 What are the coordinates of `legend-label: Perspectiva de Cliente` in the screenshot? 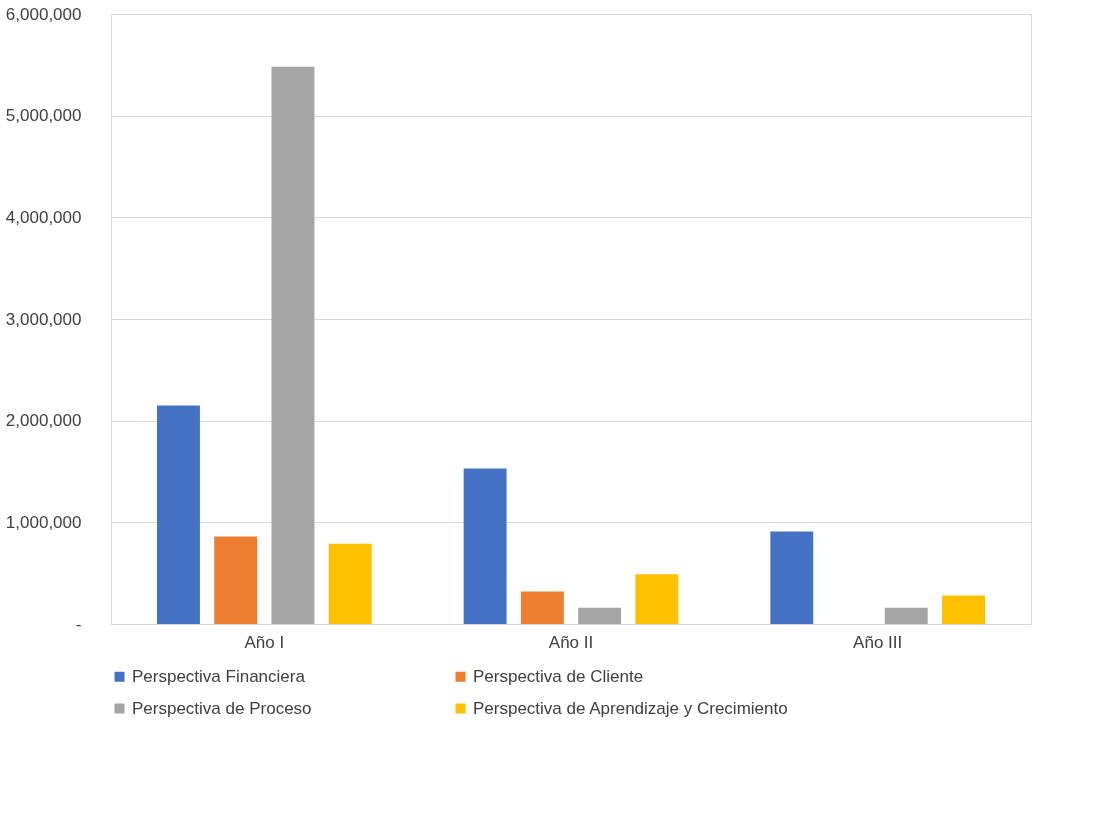 It's located at (558, 676).